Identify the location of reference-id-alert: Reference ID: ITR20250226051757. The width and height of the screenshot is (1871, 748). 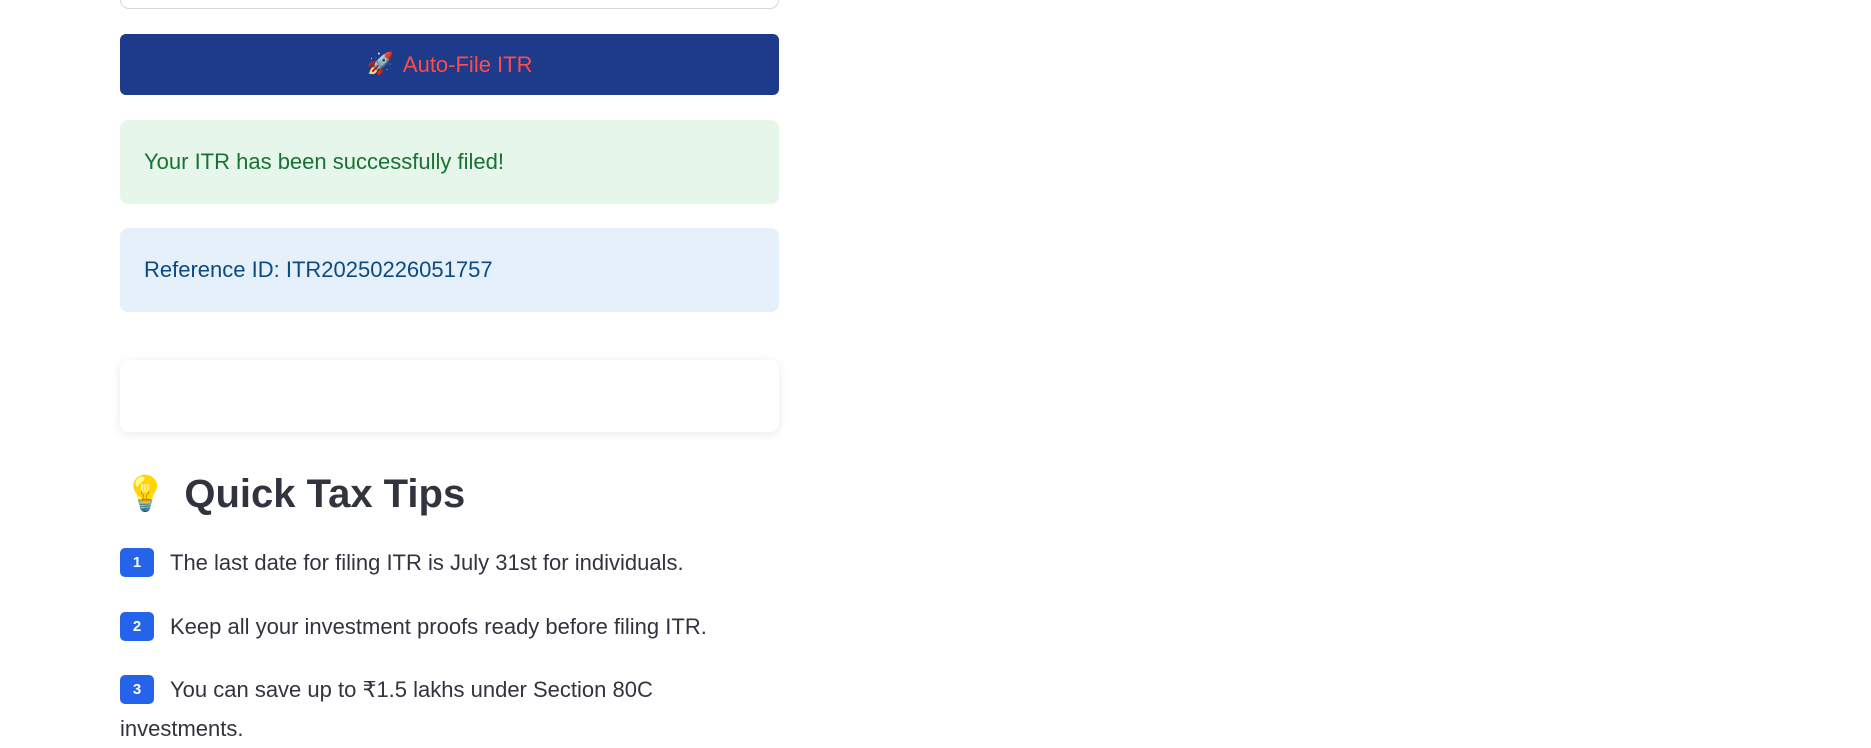
(449, 270).